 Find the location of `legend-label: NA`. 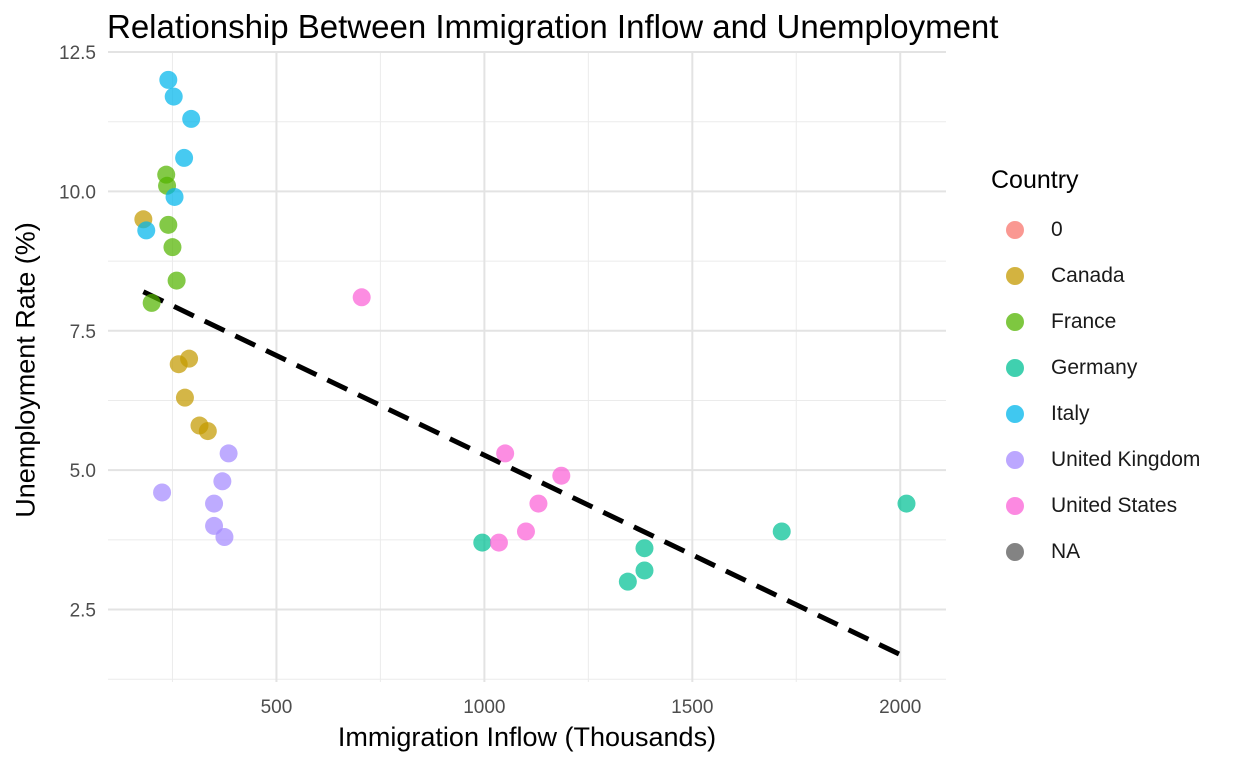

legend-label: NA is located at coordinates (1066, 551).